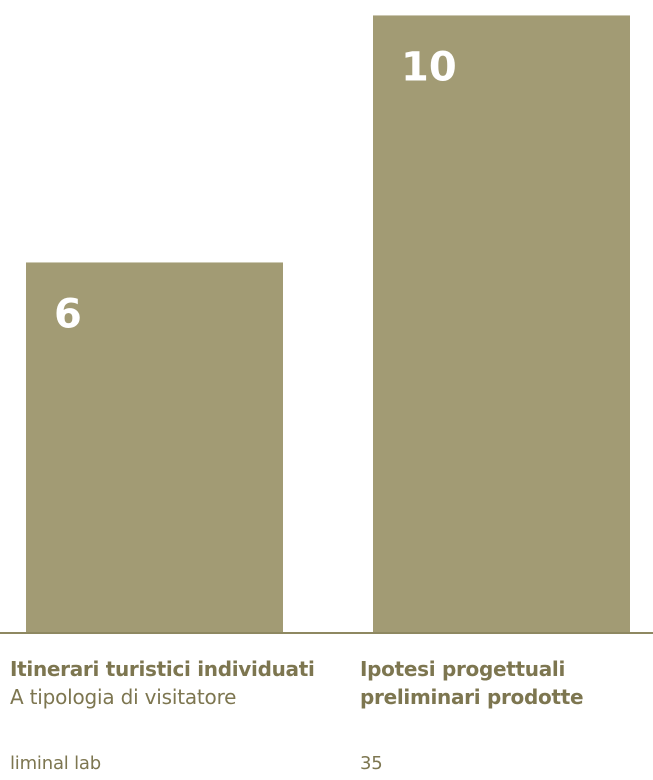 The height and width of the screenshot is (780, 653). I want to click on bar-value-label-2: 10, so click(429, 67).